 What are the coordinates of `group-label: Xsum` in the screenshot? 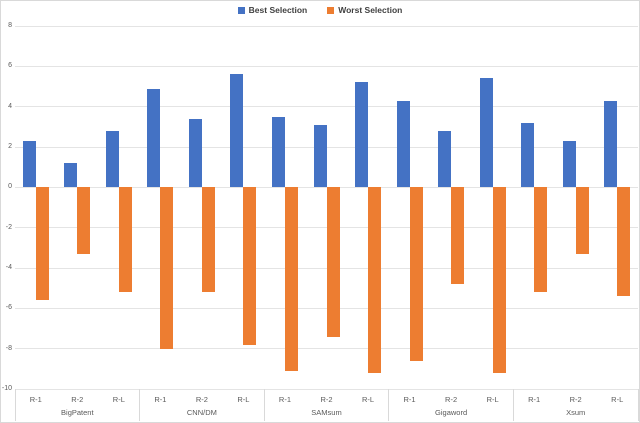 It's located at (576, 412).